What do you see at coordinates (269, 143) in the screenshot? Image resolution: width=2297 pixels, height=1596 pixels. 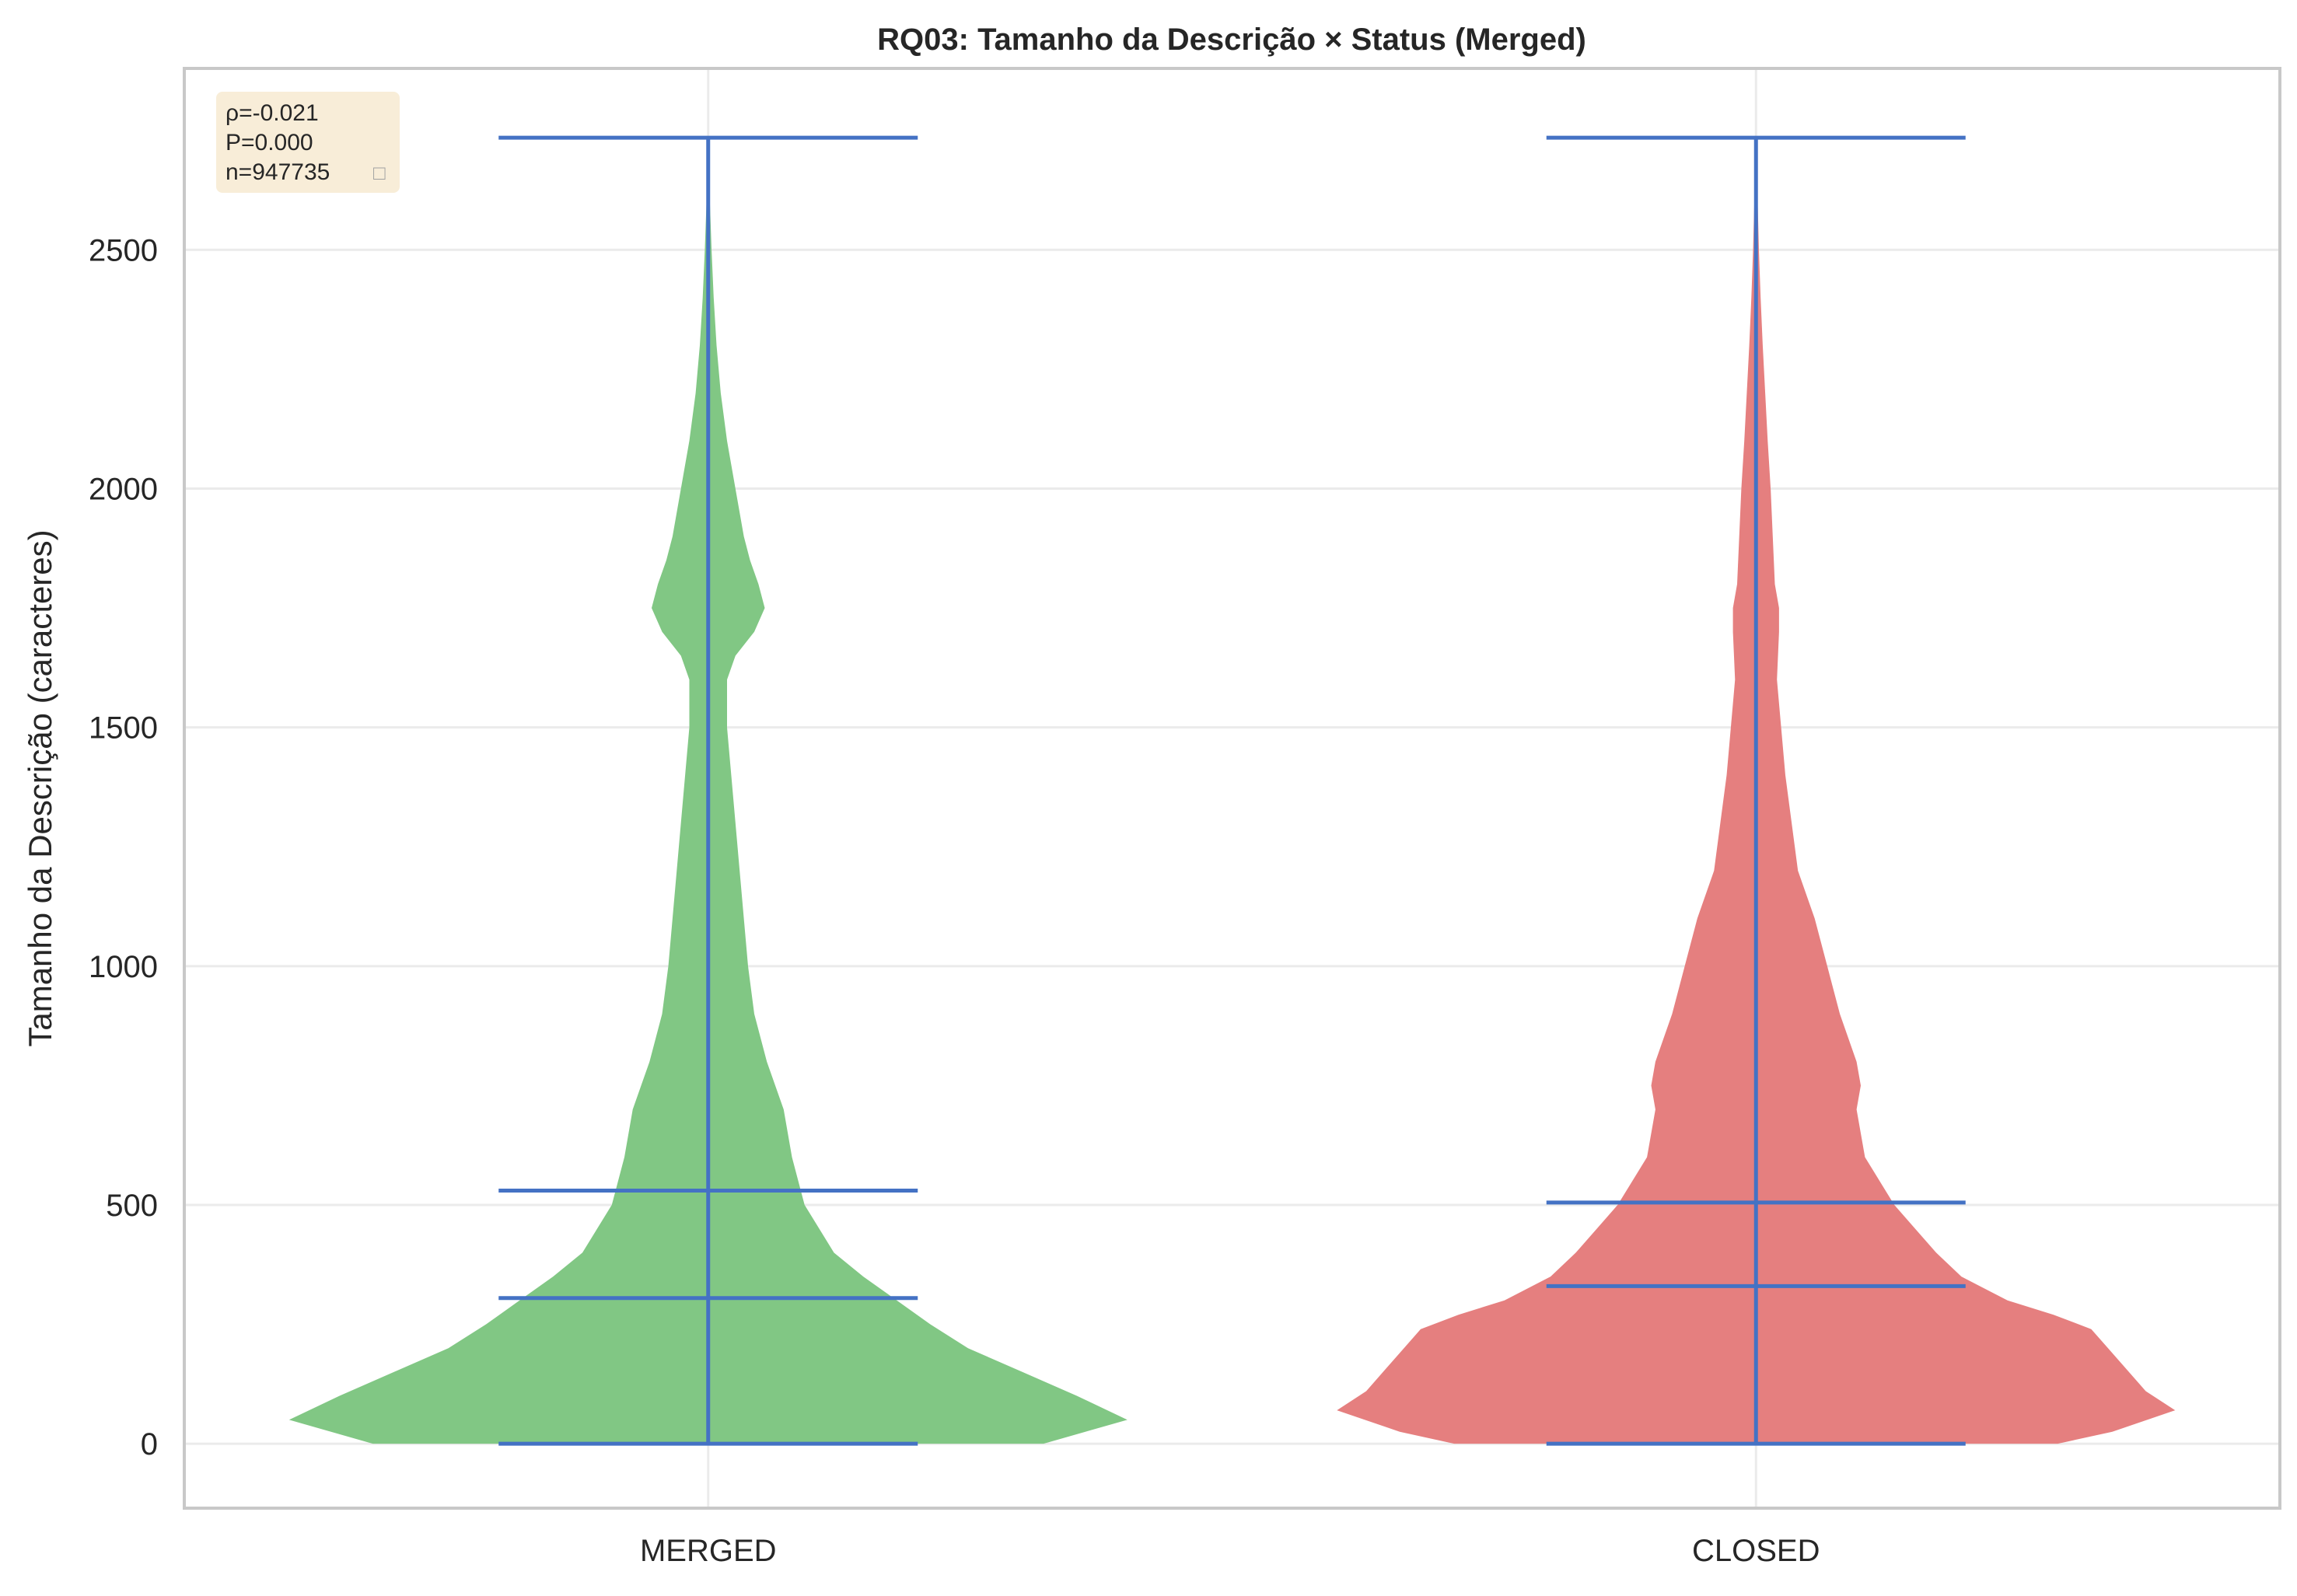 I see `stats-p-value: P=0.000` at bounding box center [269, 143].